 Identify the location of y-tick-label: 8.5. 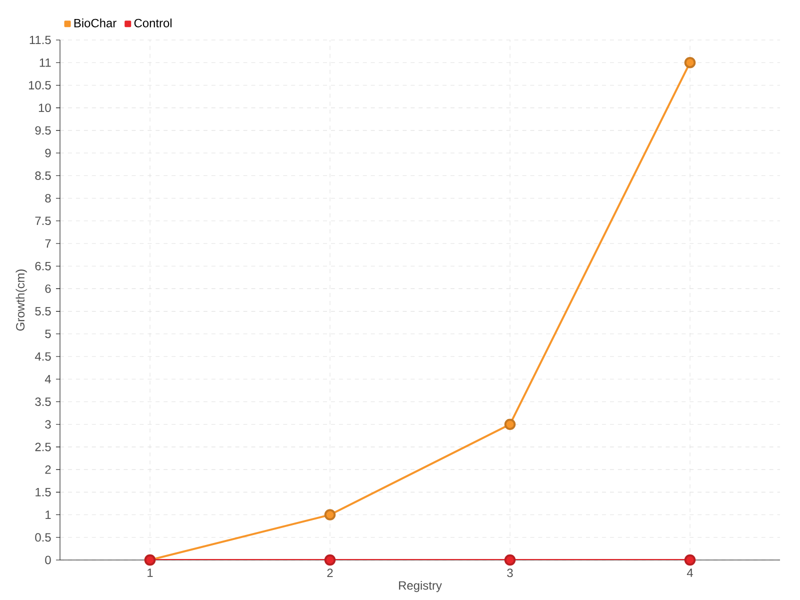
(43, 175).